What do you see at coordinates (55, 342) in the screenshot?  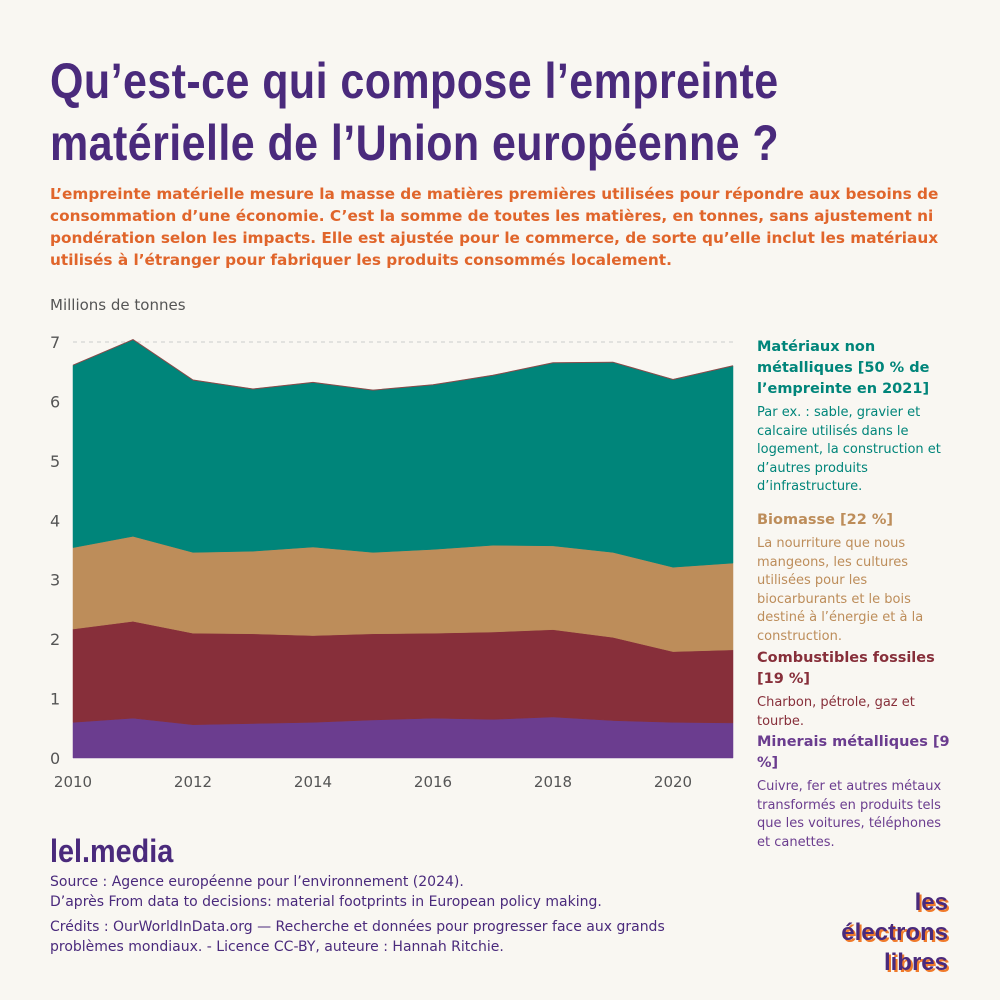 I see `y-tick-label: 7` at bounding box center [55, 342].